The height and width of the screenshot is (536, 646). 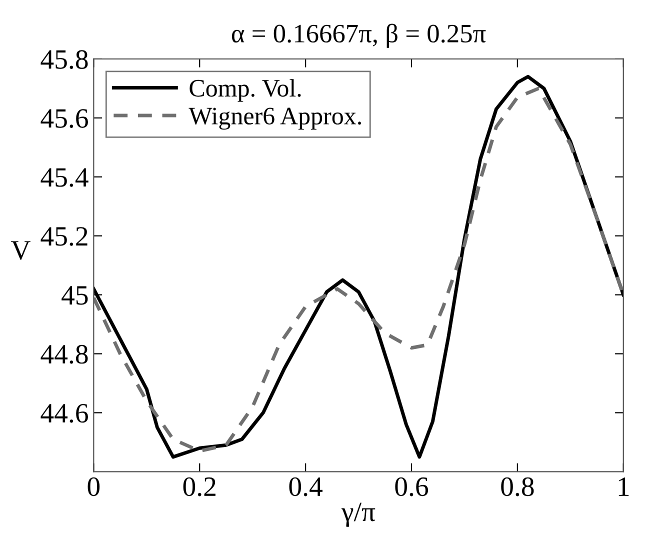 I want to click on y-tick-label: 45.6, so click(x=64, y=118).